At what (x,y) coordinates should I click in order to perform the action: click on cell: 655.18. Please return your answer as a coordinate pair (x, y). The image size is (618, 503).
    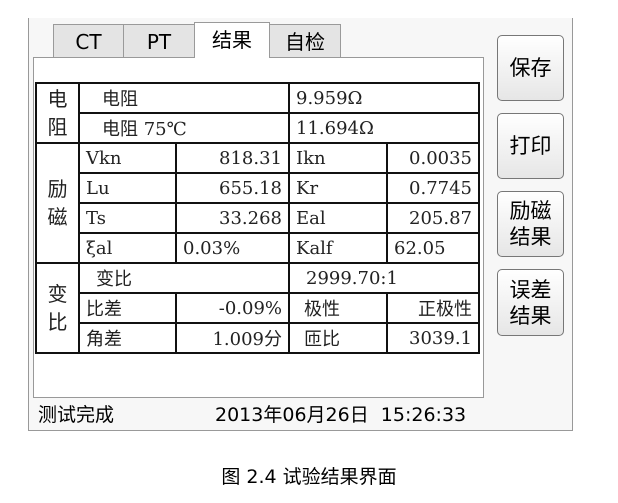
    Looking at the image, I should click on (232, 188).